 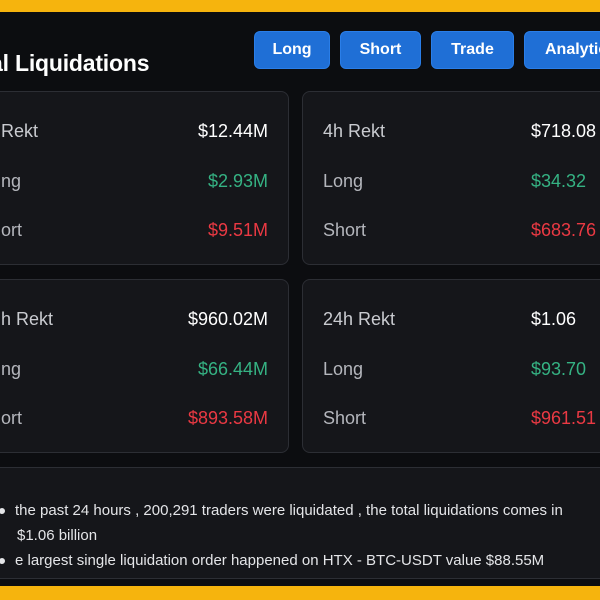 I want to click on long-value: $66.44M, so click(x=232, y=369).